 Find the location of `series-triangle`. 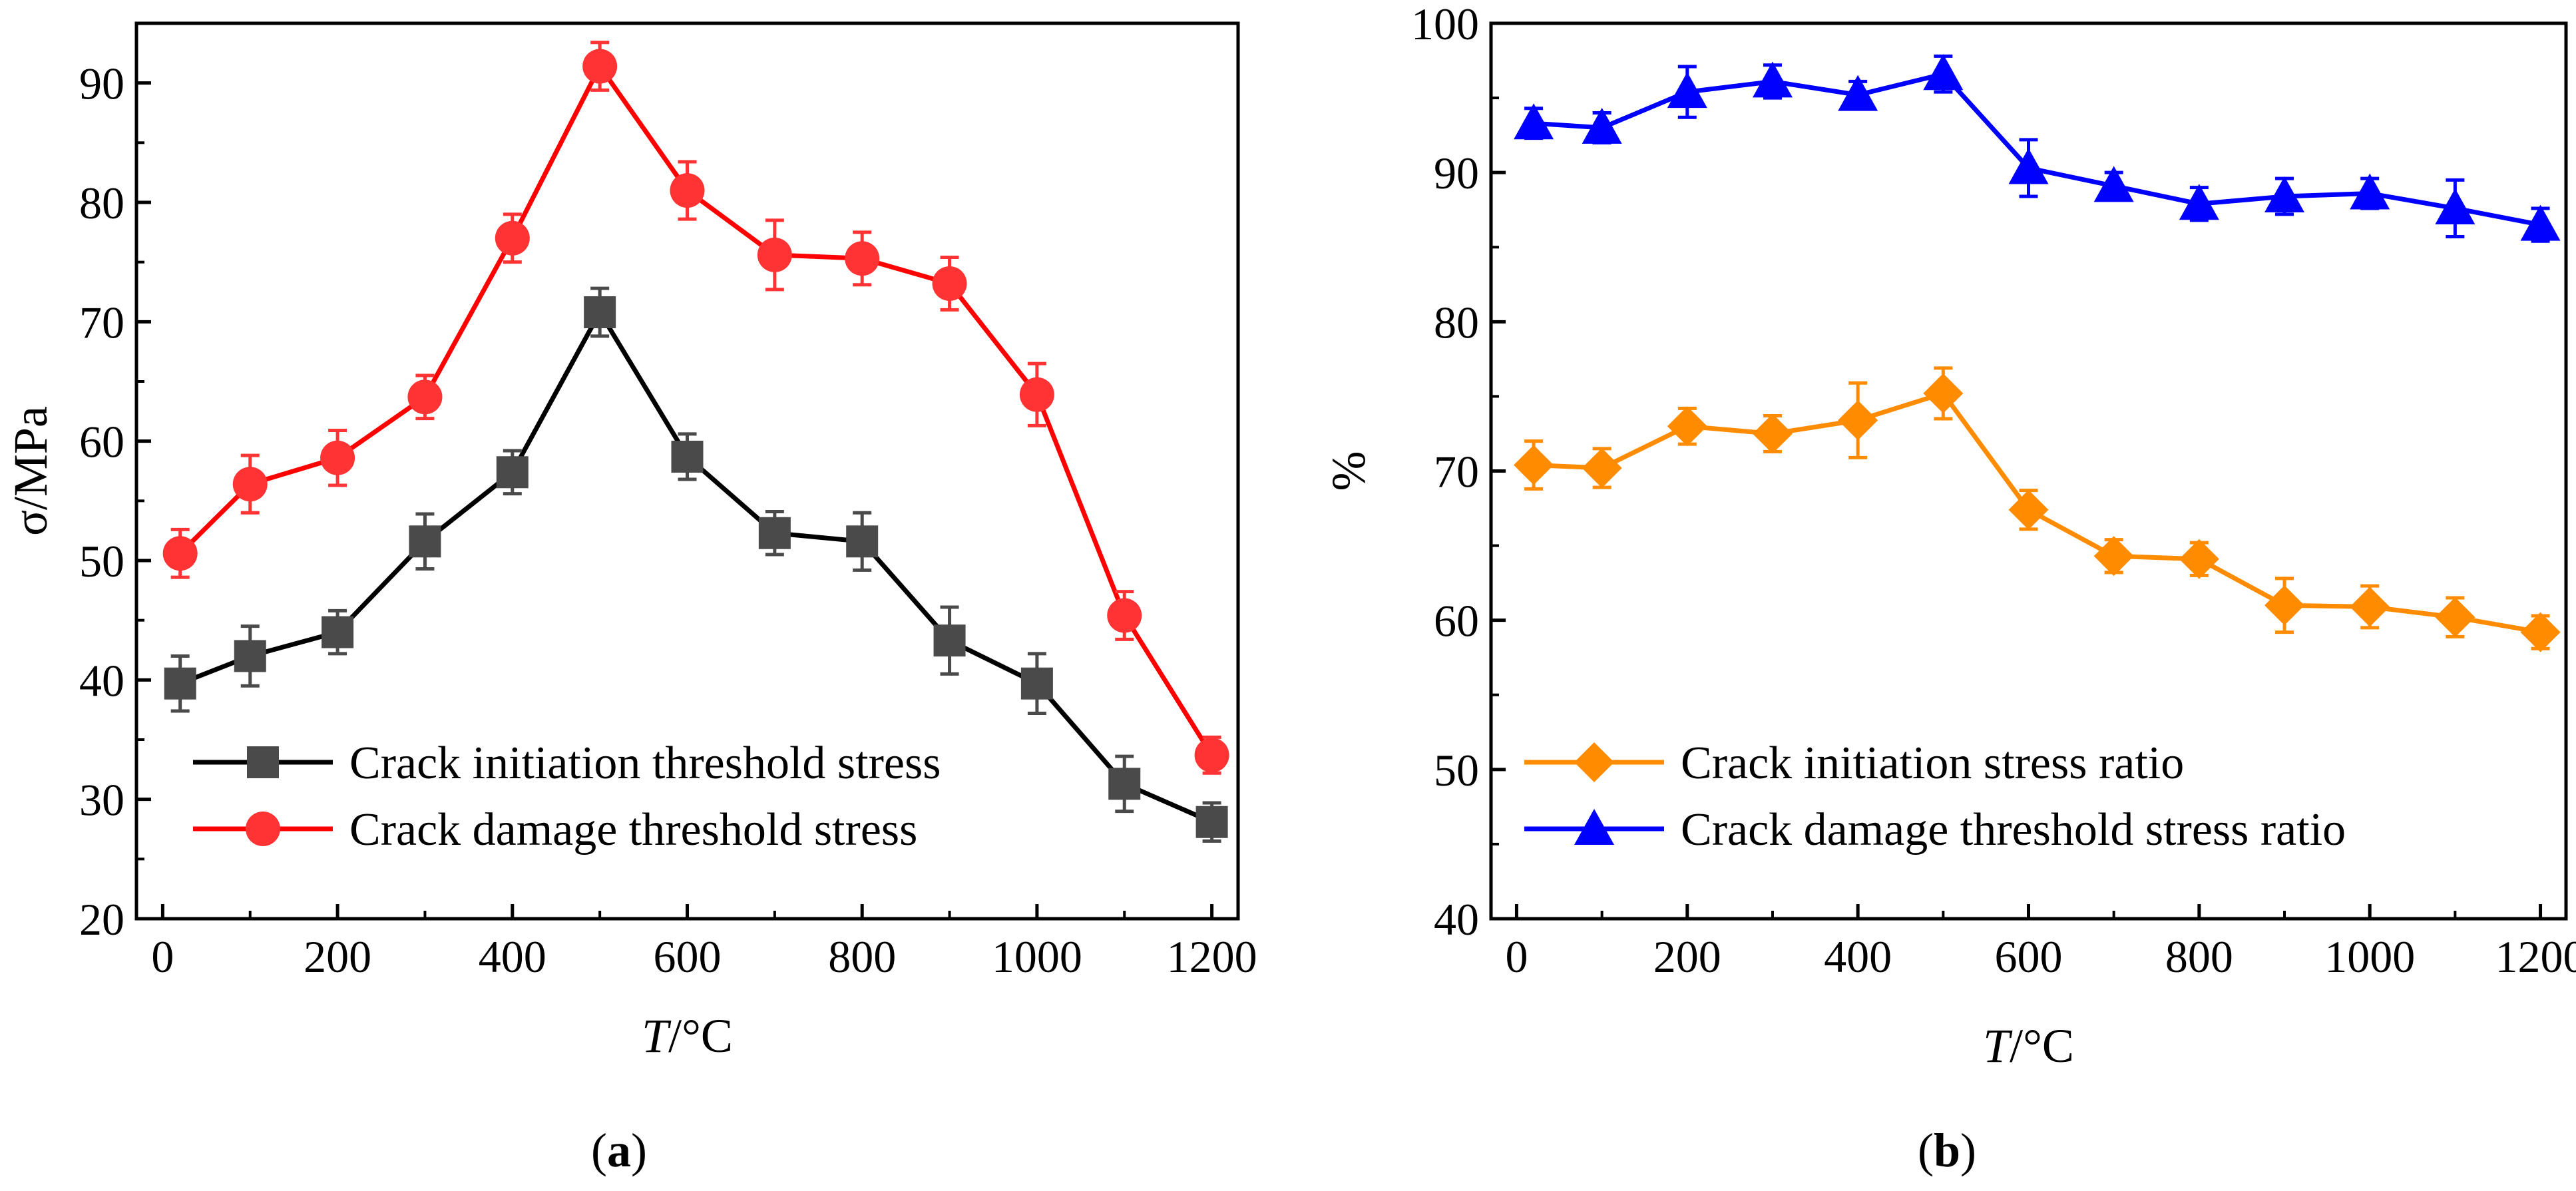

series-triangle is located at coordinates (2037, 148).